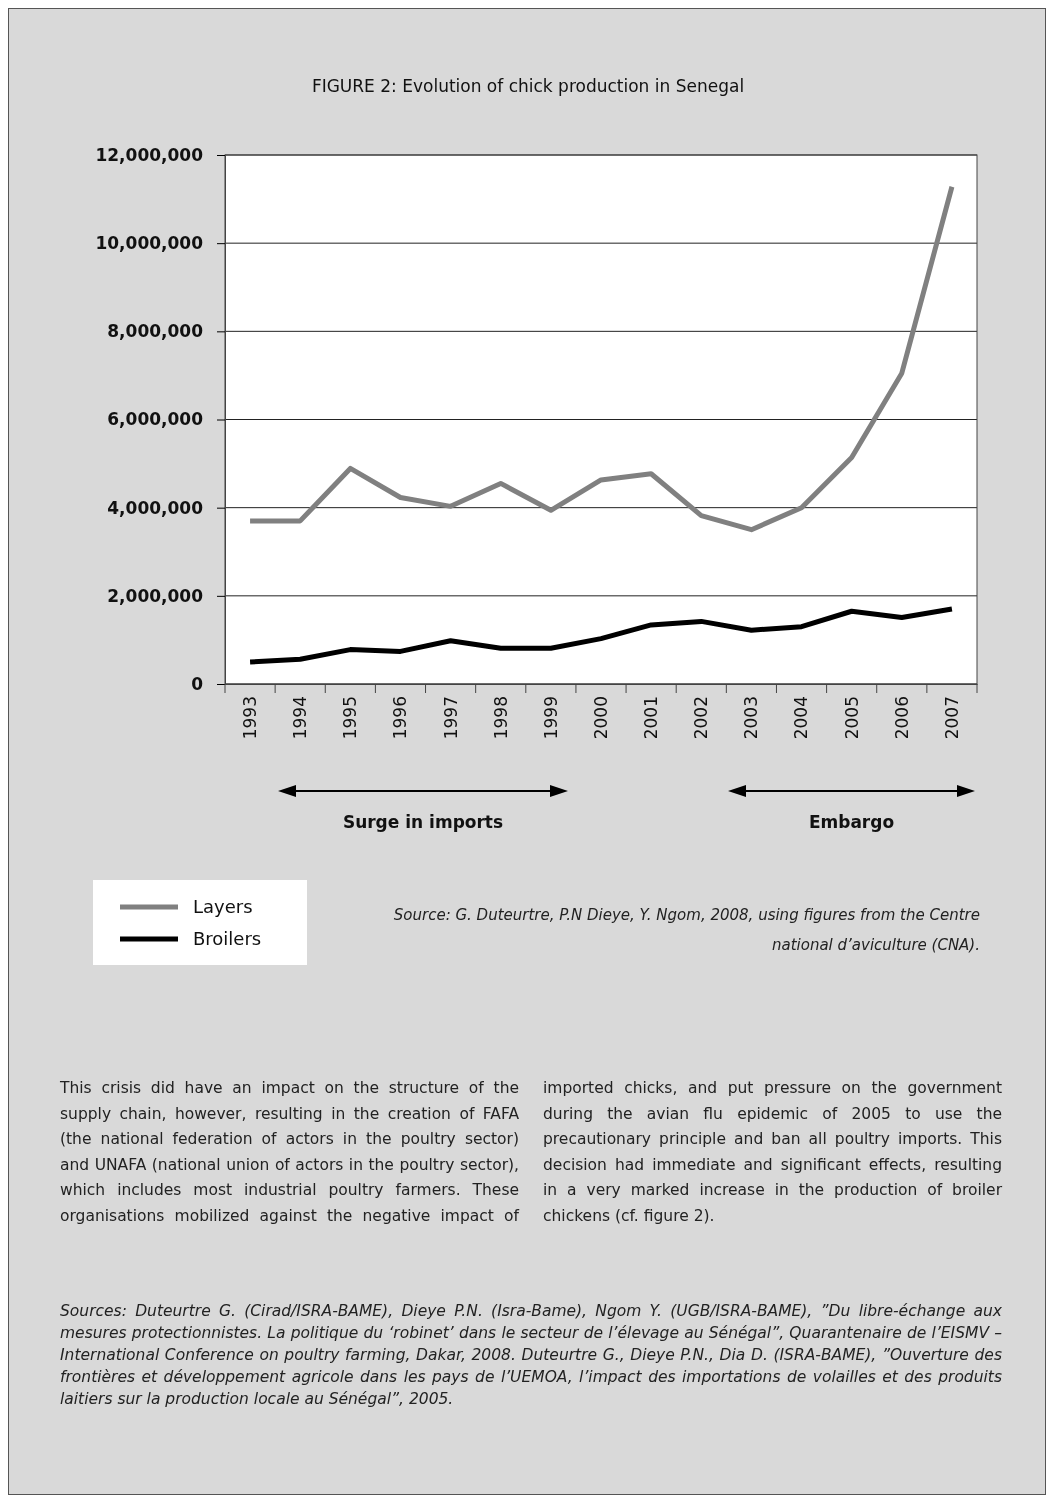 Image resolution: width=1055 pixels, height=1504 pixels. I want to click on x-tick-label: 2001, so click(651, 718).